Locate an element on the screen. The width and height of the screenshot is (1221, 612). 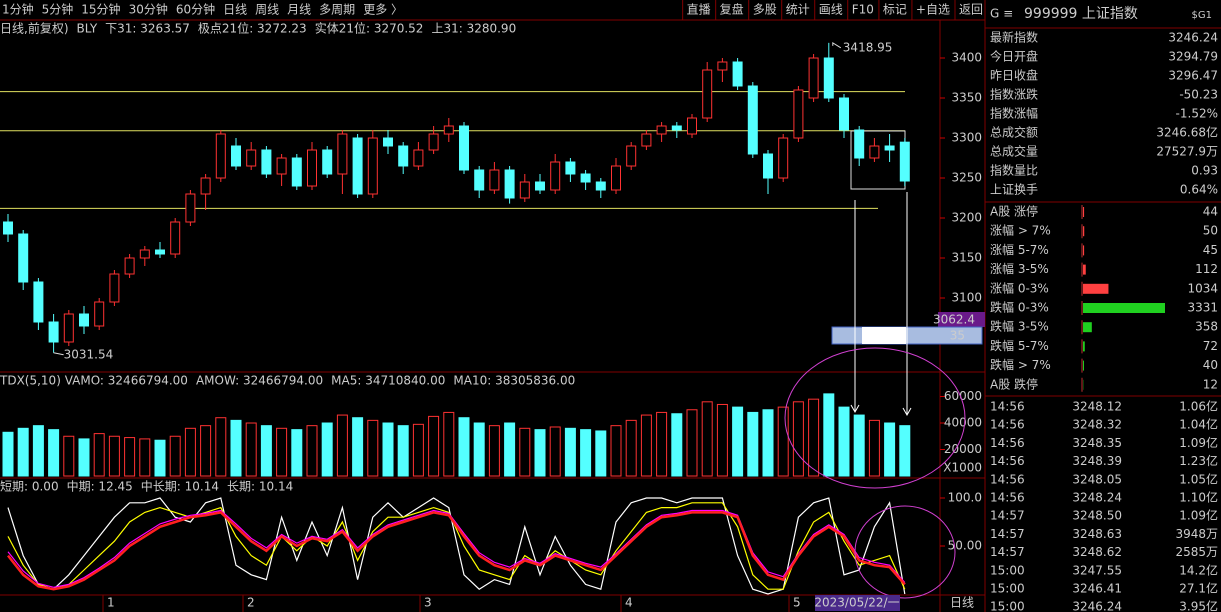
toolbar-button: +自选 is located at coordinates (933, 10).